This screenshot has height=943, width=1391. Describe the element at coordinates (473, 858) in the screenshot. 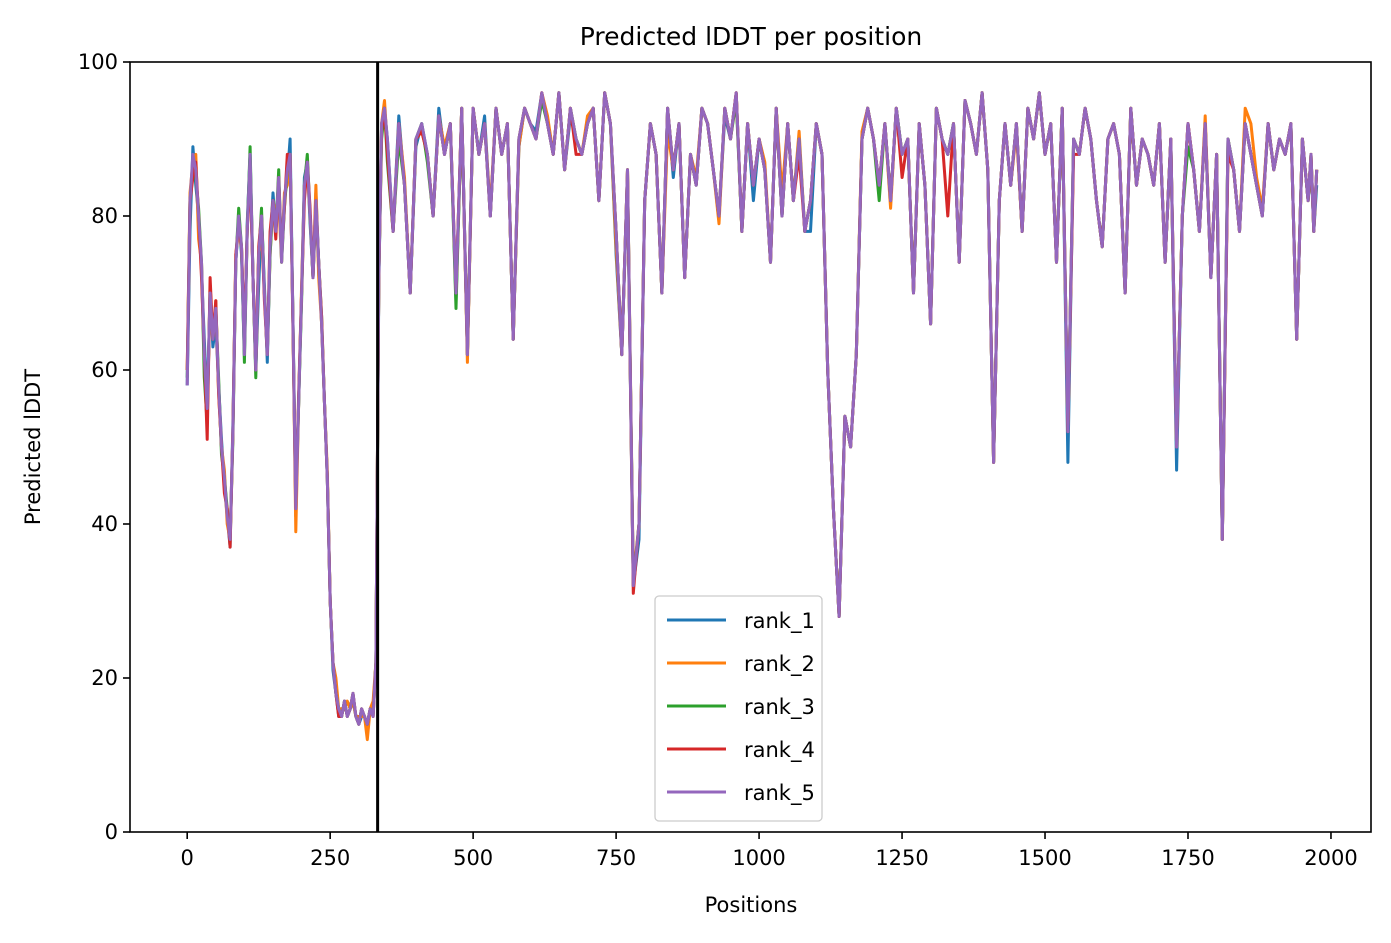

I see `x-tick-label: 500` at that location.